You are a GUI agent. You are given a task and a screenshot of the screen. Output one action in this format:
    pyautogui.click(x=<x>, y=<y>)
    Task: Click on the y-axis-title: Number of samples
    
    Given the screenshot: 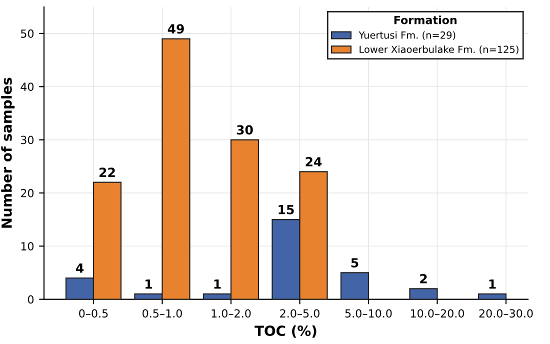 What is the action you would take?
    pyautogui.click(x=8, y=153)
    